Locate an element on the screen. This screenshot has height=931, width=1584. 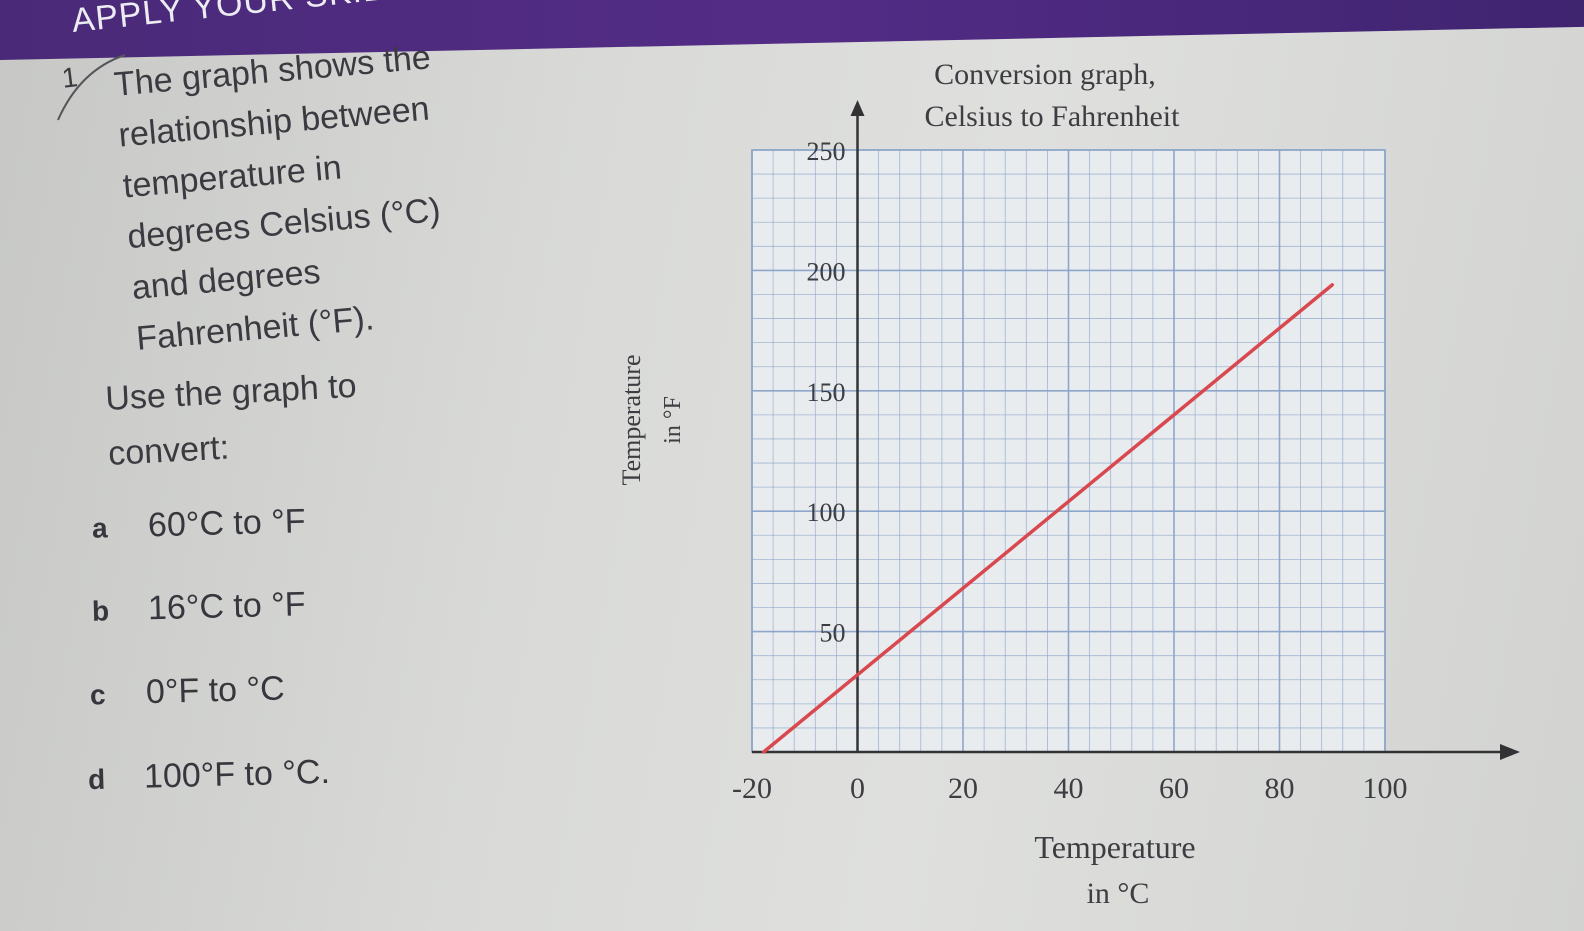
question-swoosh-icon is located at coordinates (91, 87).